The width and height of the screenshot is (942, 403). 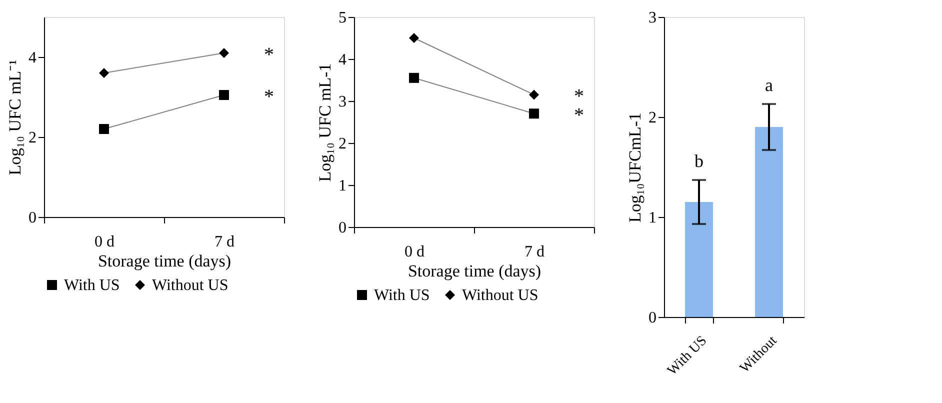 What do you see at coordinates (635, 167) in the screenshot?
I see `y-axis-title: Log₁₀UFCmL-1` at bounding box center [635, 167].